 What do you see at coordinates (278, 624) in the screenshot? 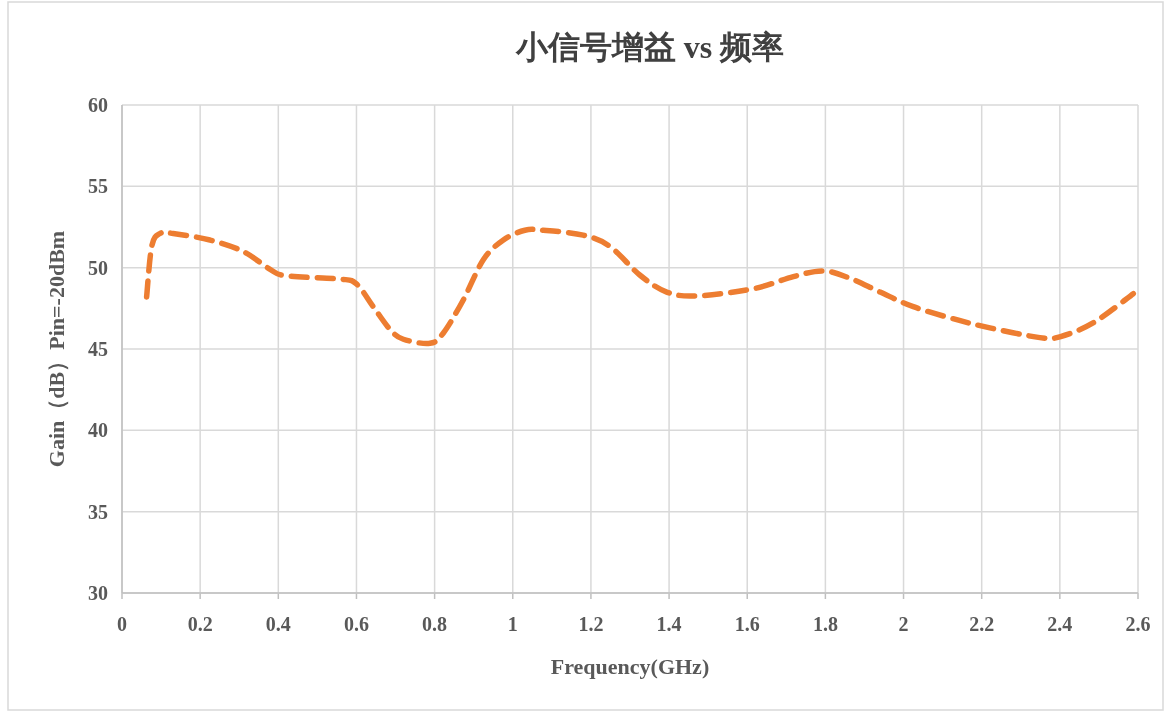
I see `x-tick-label: 0.4` at bounding box center [278, 624].